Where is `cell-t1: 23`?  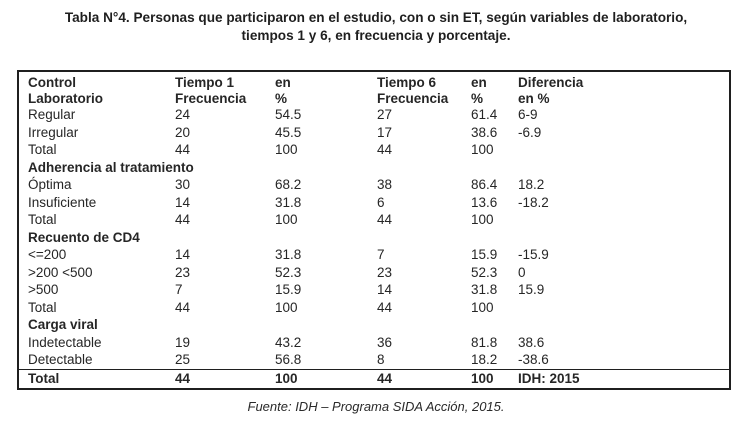
cell-t1: 23 is located at coordinates (183, 272).